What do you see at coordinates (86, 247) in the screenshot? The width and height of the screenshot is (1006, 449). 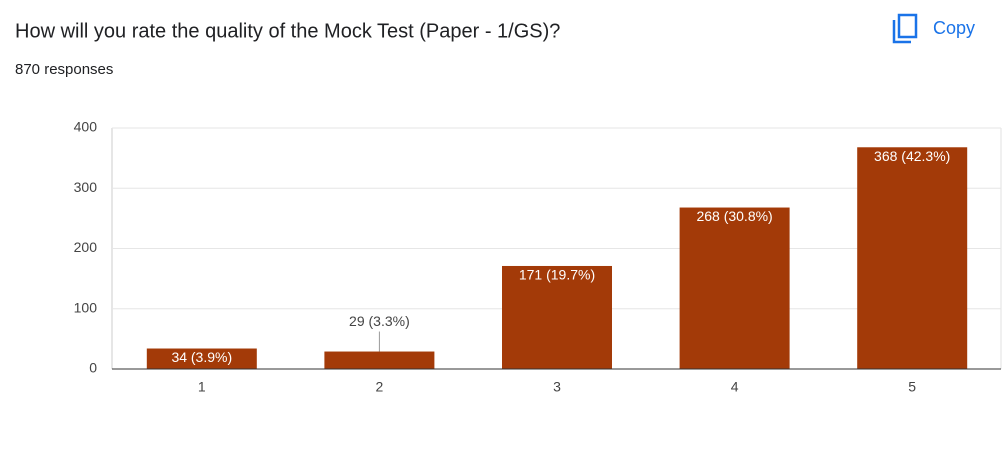 I see `y-tick-label: 200` at bounding box center [86, 247].